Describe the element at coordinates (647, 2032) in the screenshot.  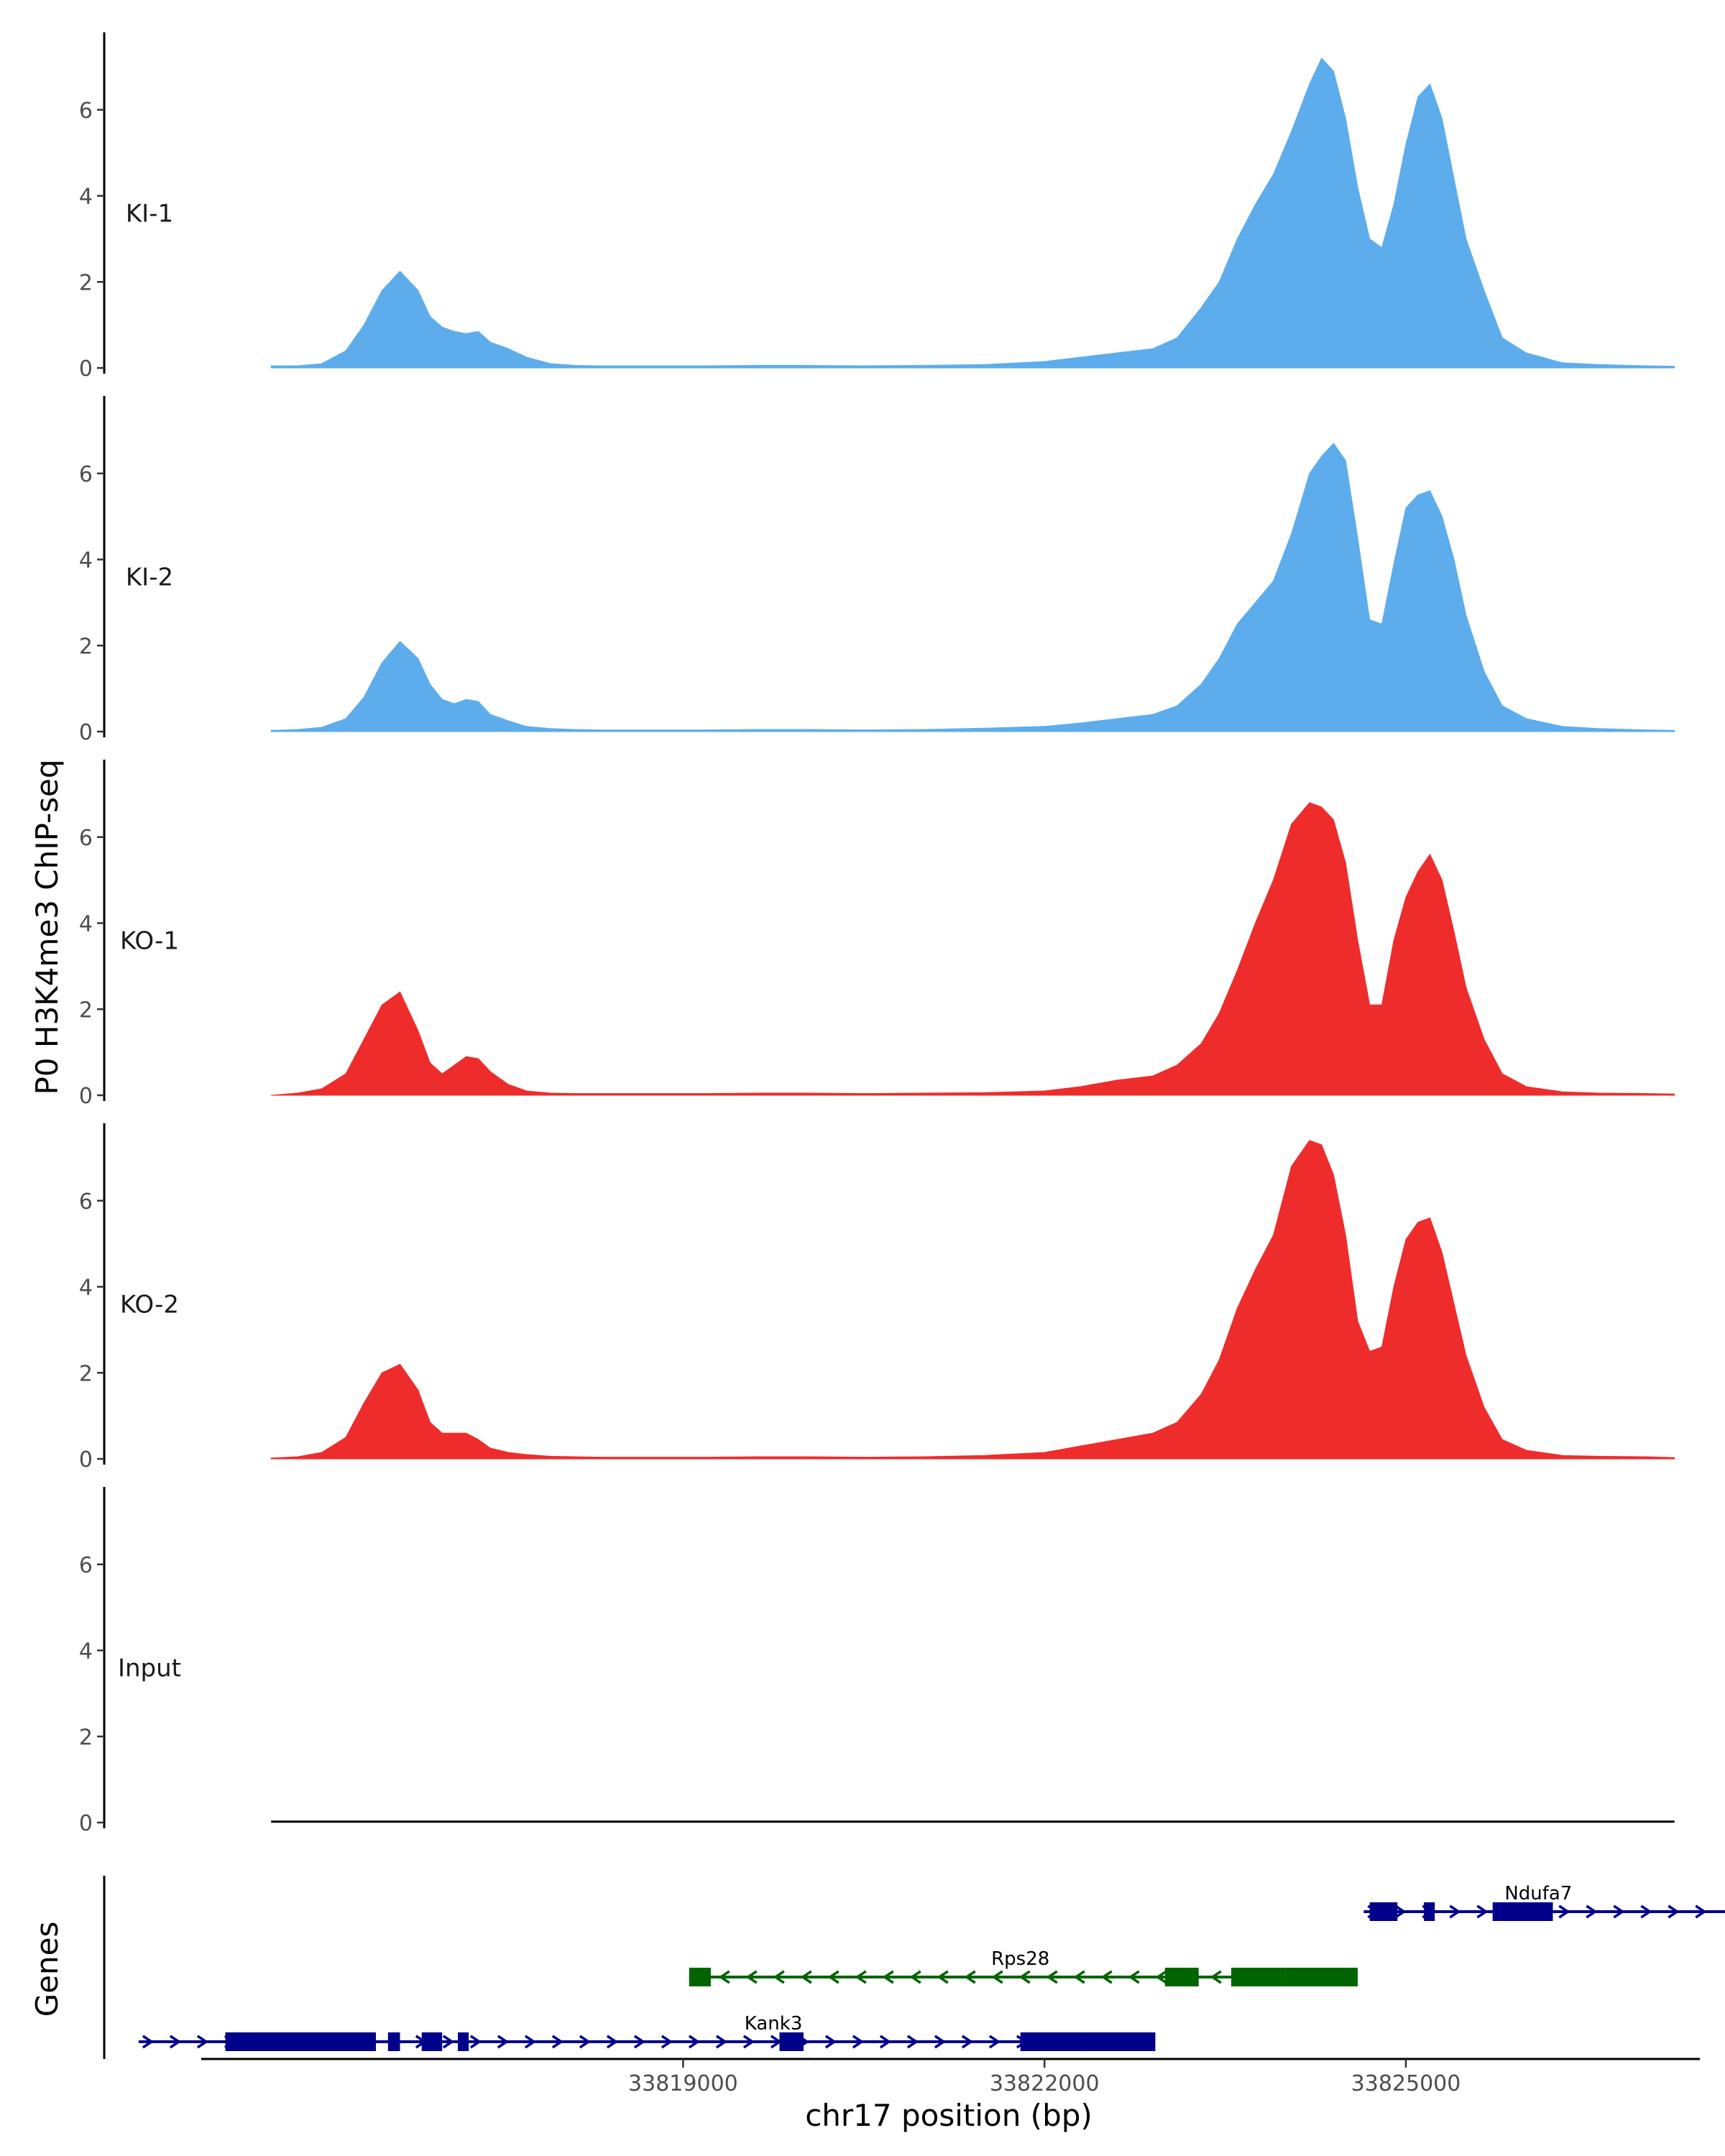
I see `gene-kank3: Kank3` at that location.